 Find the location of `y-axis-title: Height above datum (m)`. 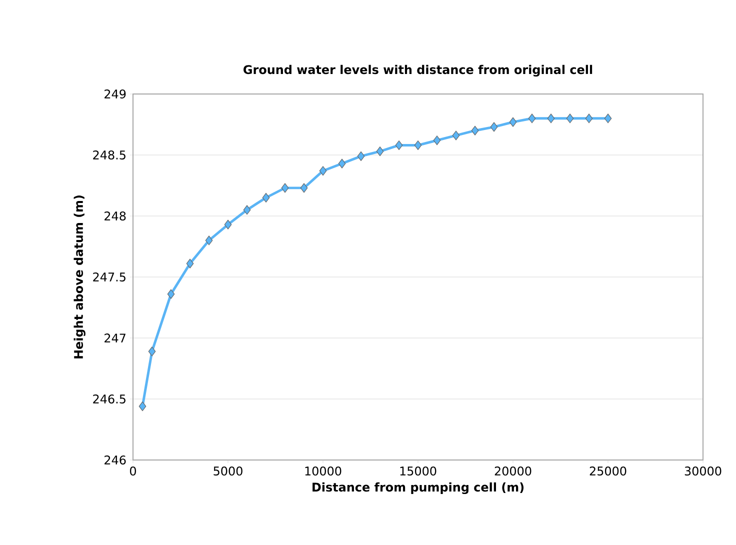

y-axis-title: Height above datum (m) is located at coordinates (80, 277).